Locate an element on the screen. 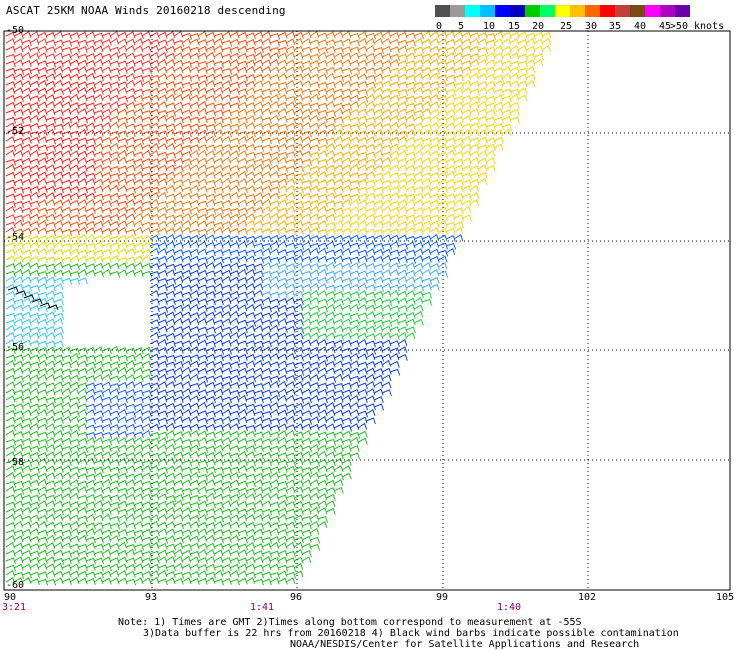 This screenshot has height=650, width=740. lon-label-102: 102 is located at coordinates (587, 597).